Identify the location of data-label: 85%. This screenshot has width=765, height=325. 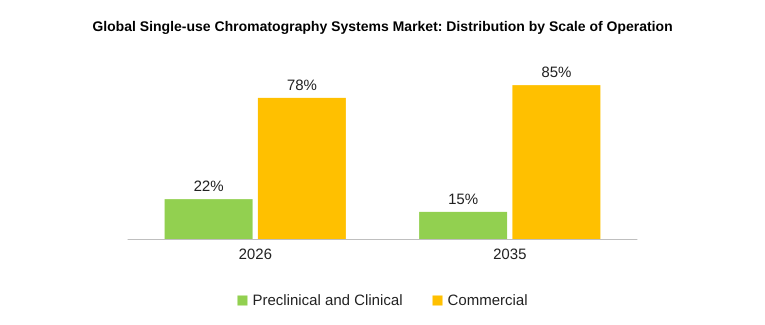
(556, 73).